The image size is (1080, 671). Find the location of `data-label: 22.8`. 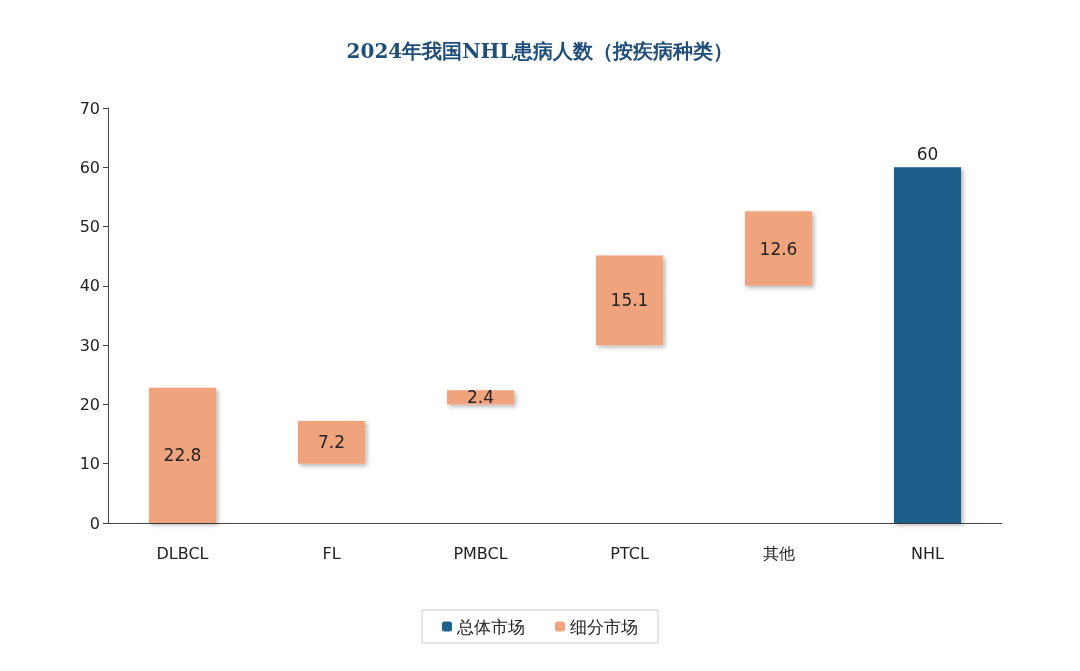

data-label: 22.8 is located at coordinates (182, 455).